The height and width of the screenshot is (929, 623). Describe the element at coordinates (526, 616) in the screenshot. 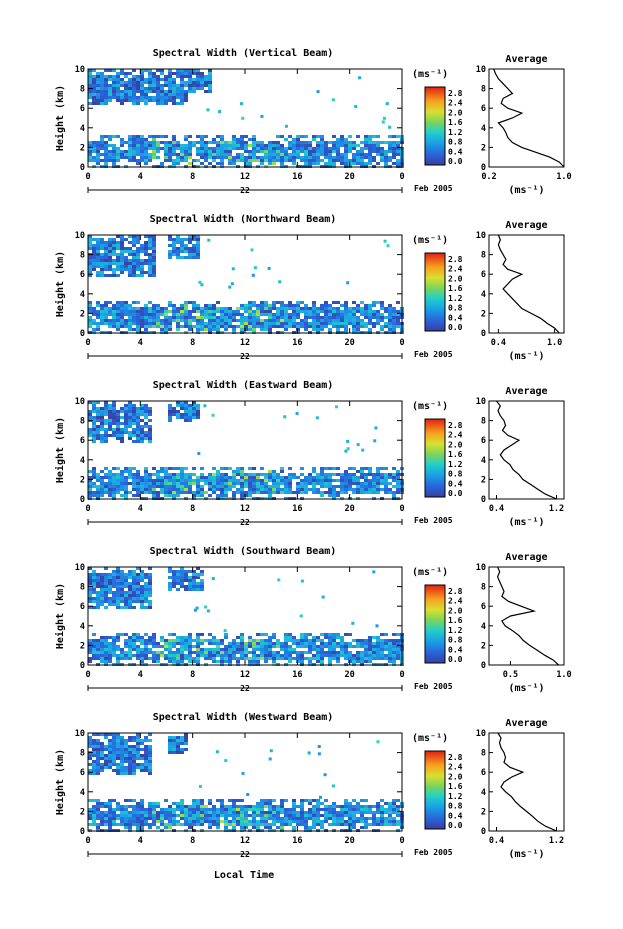

I see `avg-frame` at that location.